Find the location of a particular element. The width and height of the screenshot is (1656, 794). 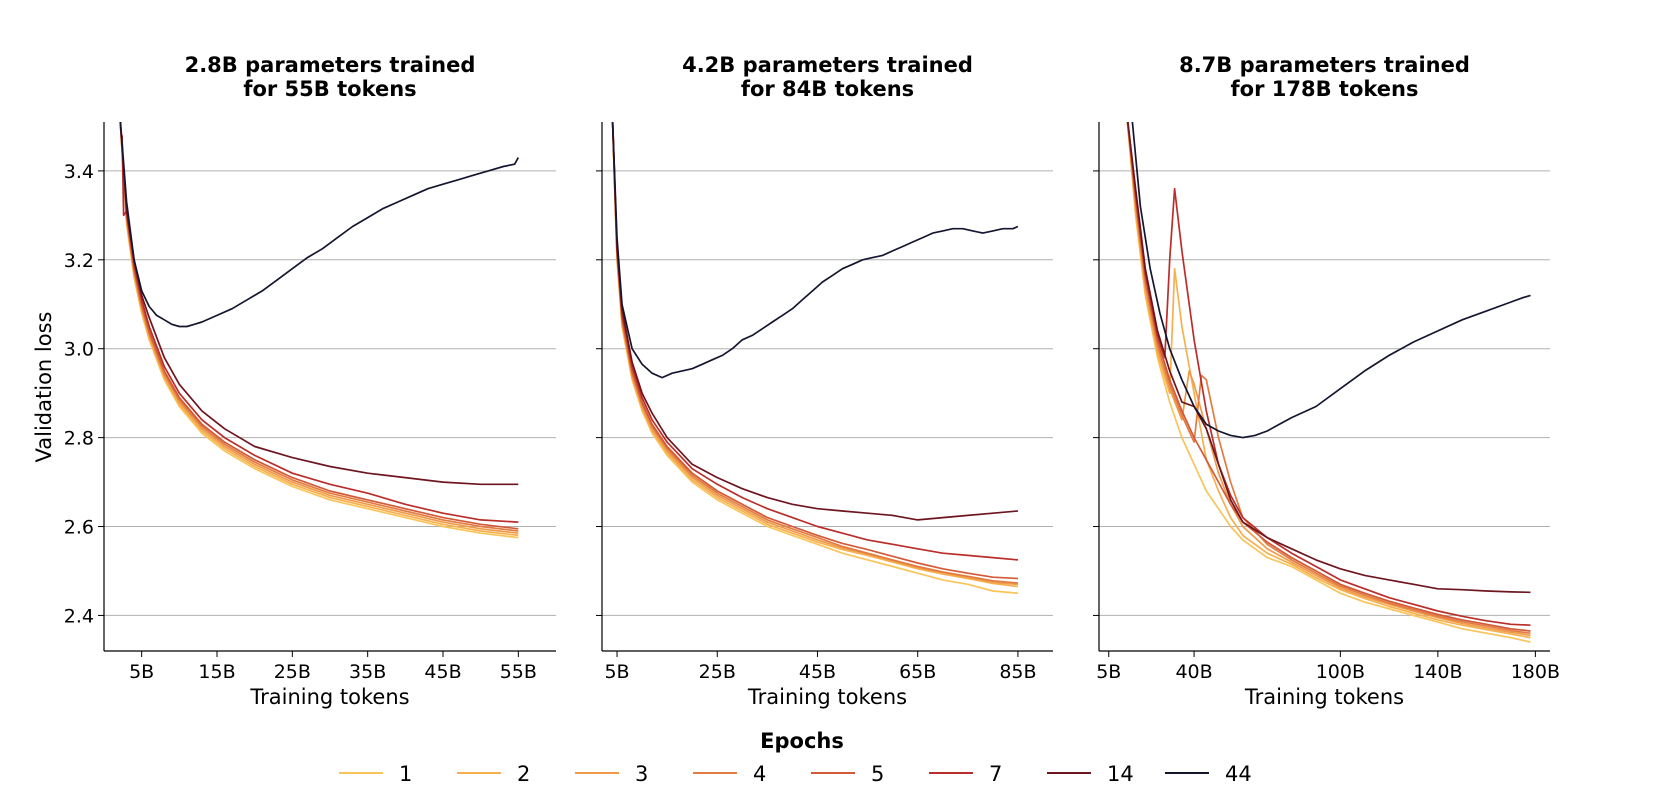

legend-label: 14 is located at coordinates (1120, 774).